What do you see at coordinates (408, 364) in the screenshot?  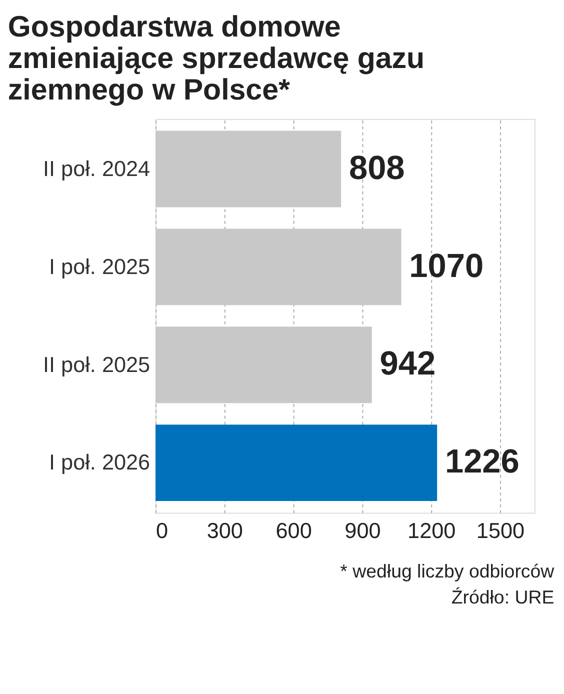 I see `data-label: 942` at bounding box center [408, 364].